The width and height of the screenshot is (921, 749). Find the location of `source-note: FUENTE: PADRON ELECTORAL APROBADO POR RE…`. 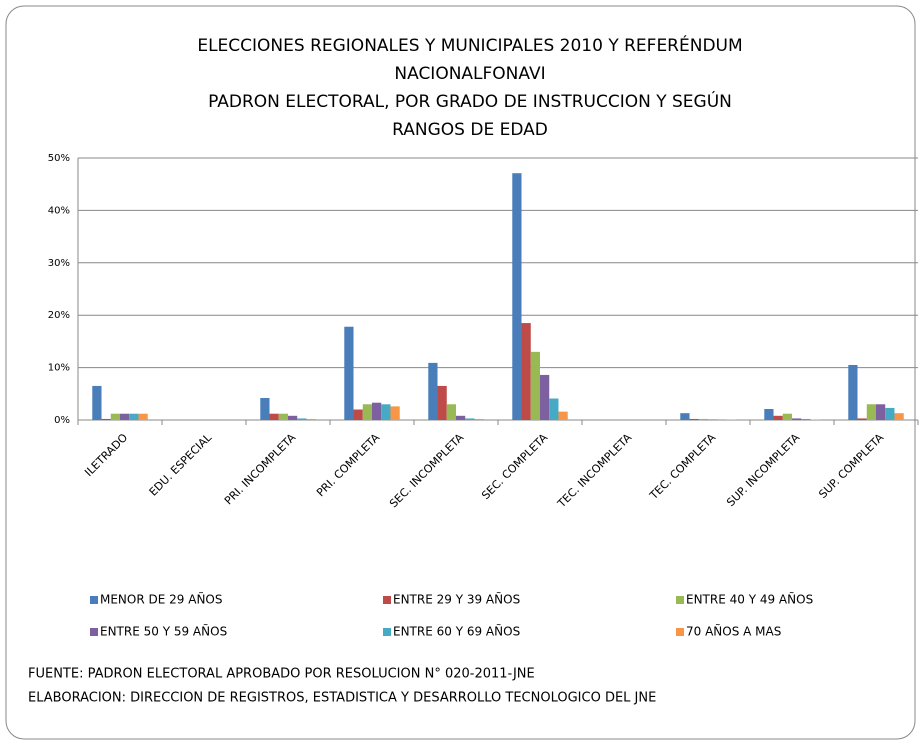

source-note: FUENTE: PADRON ELECTORAL APROBADO POR RE… is located at coordinates (281, 674).